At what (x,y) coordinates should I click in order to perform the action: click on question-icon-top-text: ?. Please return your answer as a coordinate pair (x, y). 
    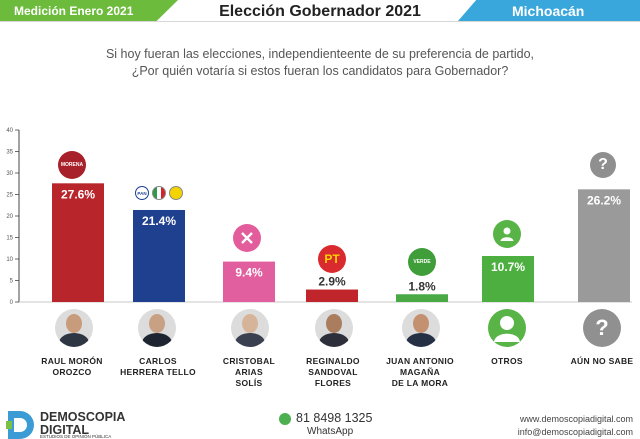
    Looking at the image, I should click on (603, 164).